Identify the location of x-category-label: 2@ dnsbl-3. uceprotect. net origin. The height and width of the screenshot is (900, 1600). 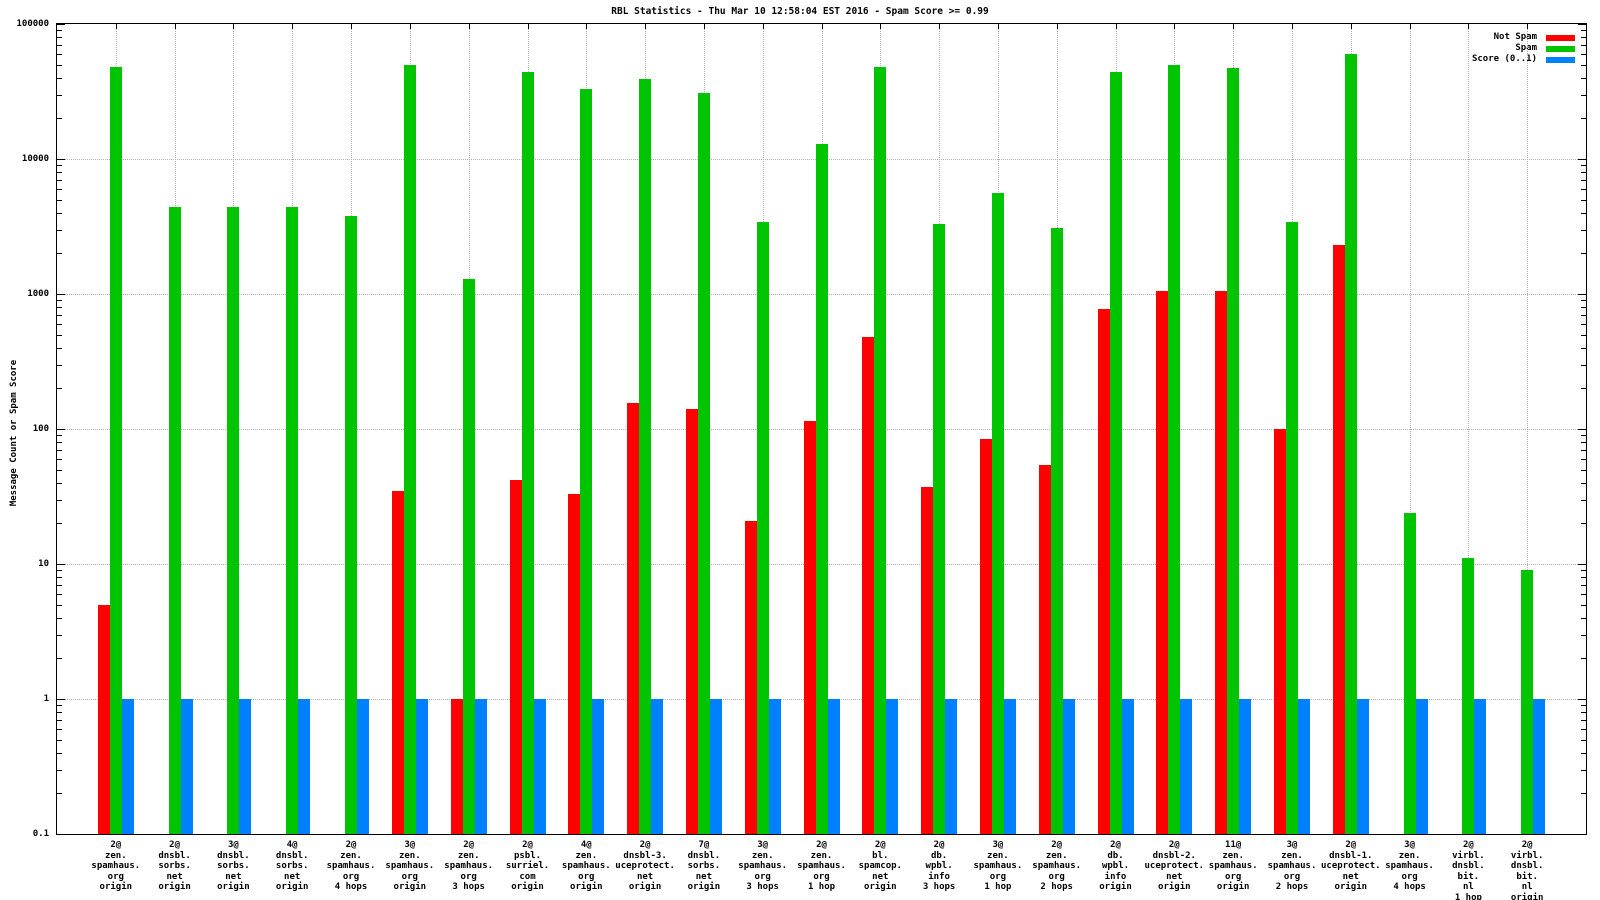
(645, 866).